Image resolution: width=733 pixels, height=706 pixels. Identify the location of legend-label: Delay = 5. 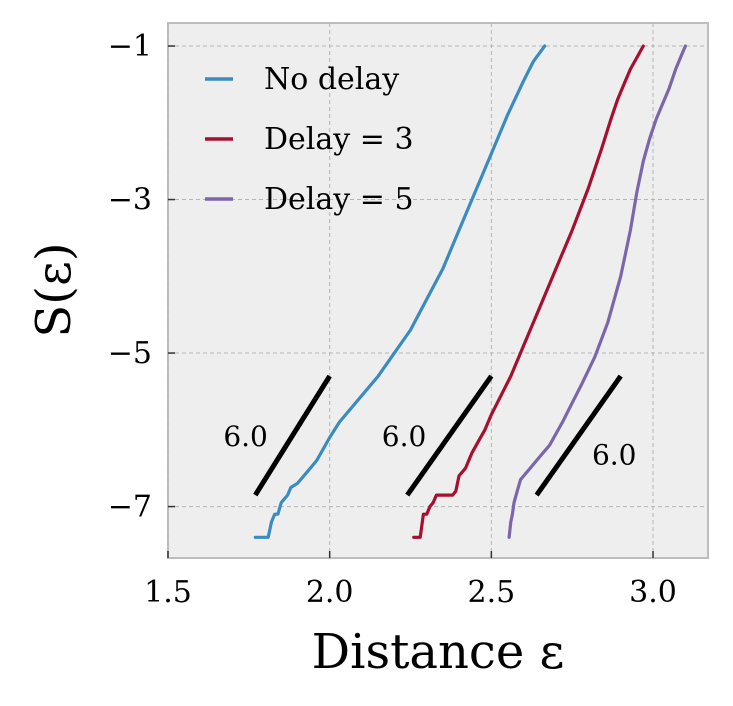
(339, 199).